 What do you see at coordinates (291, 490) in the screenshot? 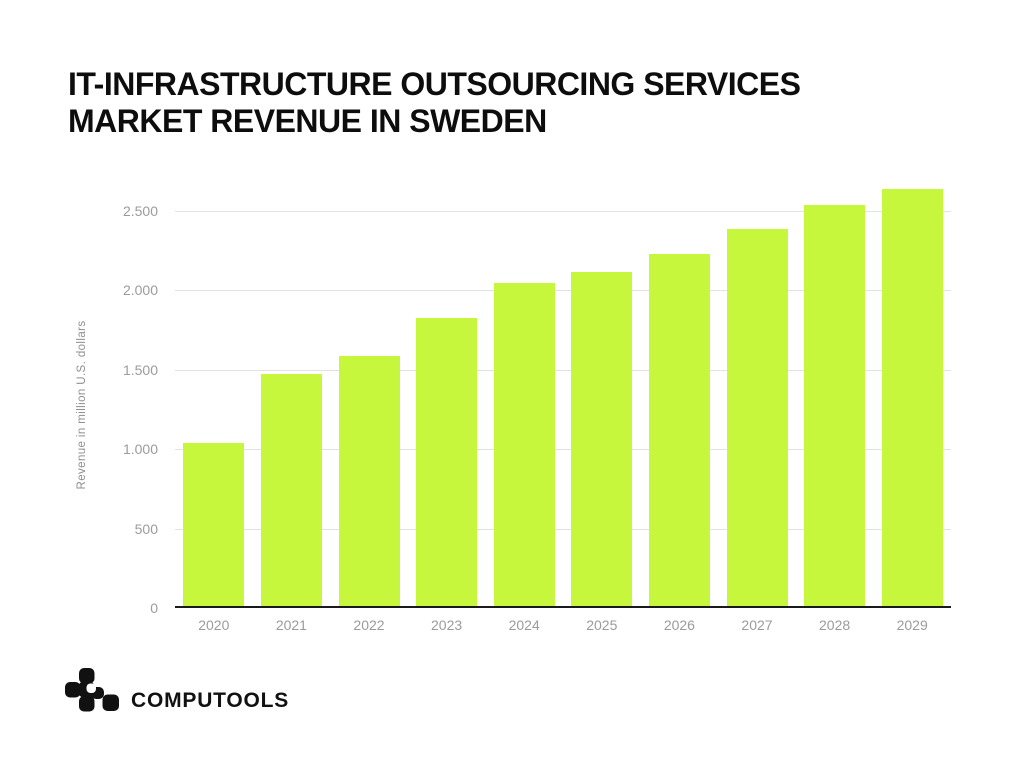
I see `bar-2021` at bounding box center [291, 490].